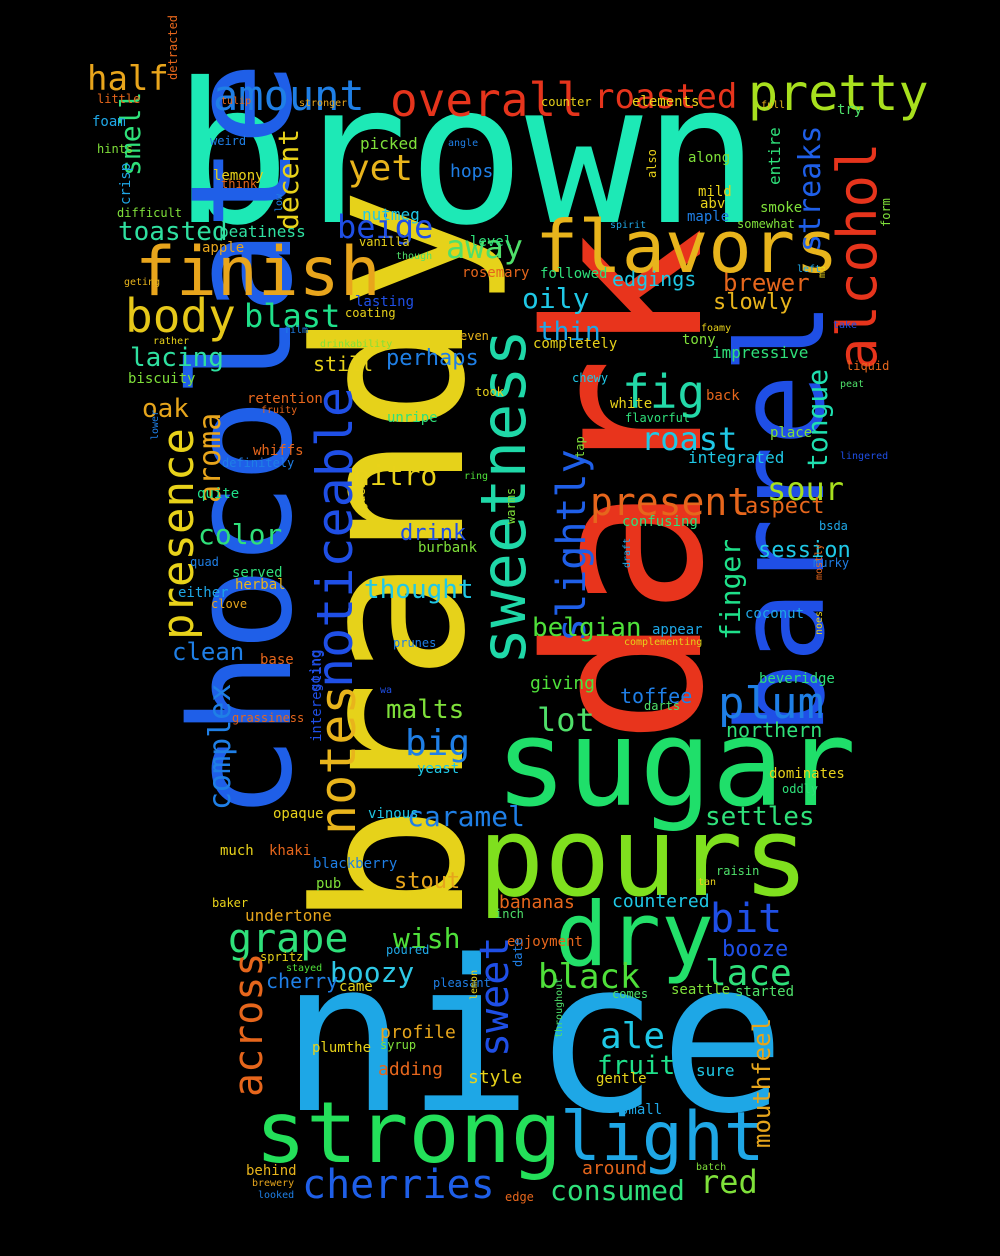 The image size is (1000, 1256). Describe the element at coordinates (817, 419) in the screenshot. I see `cloud-word: tongue` at that location.